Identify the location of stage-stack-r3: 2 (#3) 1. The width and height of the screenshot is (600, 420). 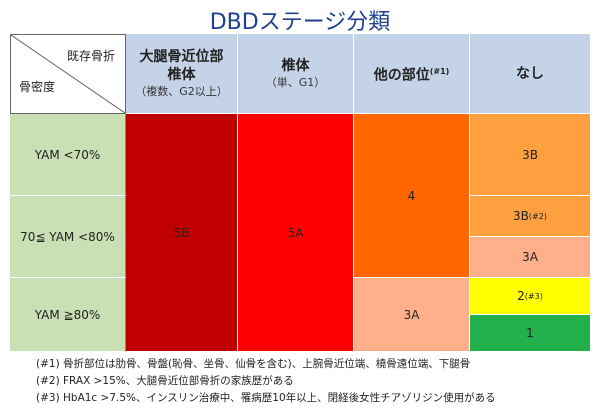
(530, 315).